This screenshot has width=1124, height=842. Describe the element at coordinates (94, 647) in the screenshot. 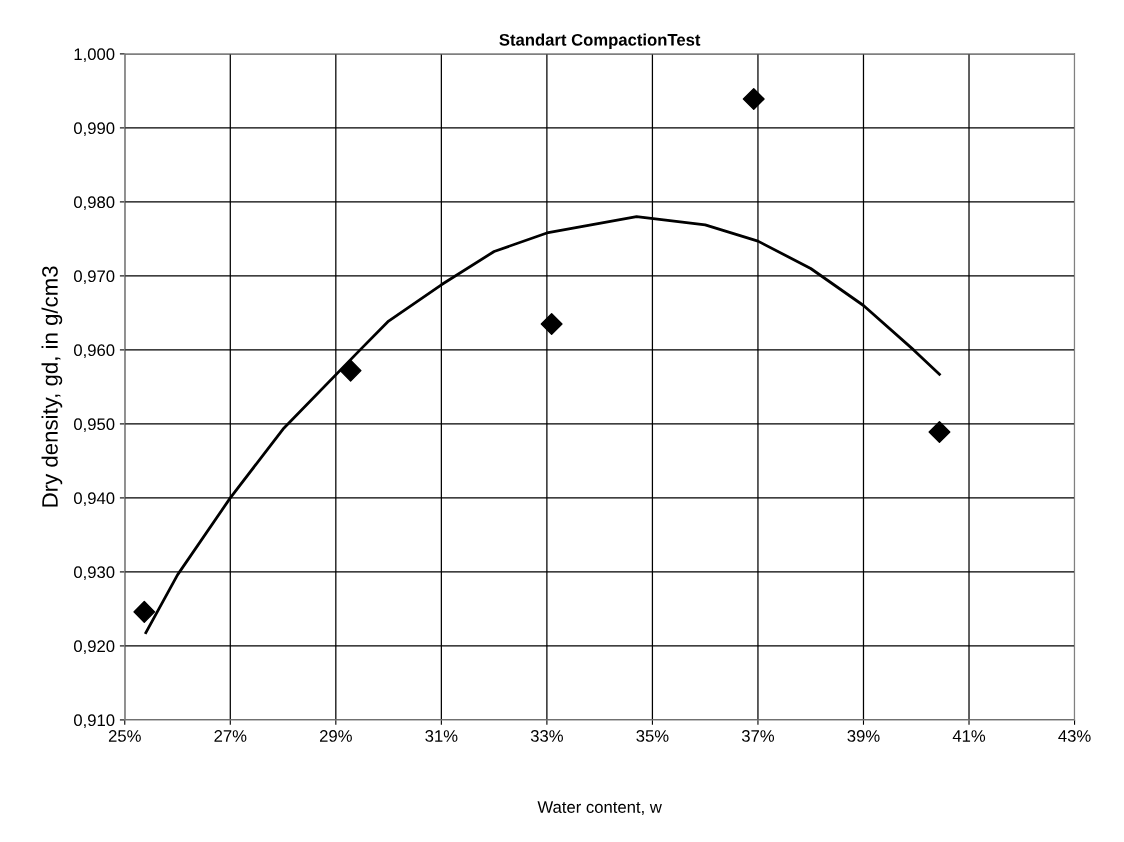

I see `y-tick-label: 0,920` at that location.